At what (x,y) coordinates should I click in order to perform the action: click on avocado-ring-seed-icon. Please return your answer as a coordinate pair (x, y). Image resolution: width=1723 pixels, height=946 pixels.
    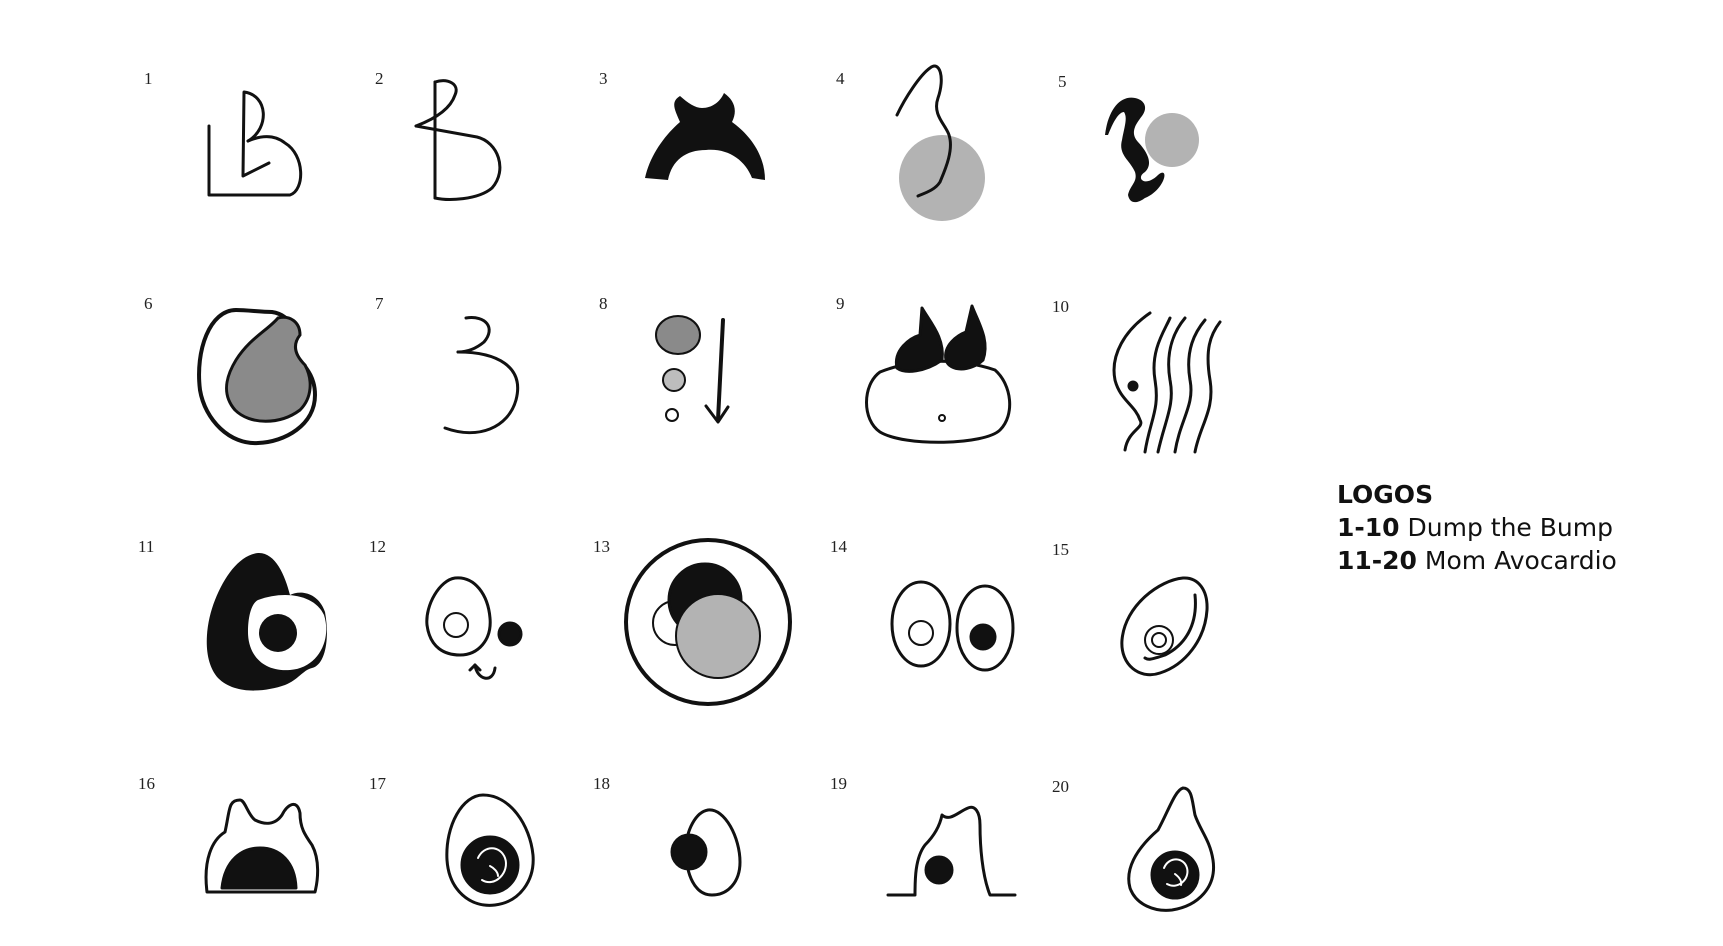
    Looking at the image, I should click on (1164, 626).